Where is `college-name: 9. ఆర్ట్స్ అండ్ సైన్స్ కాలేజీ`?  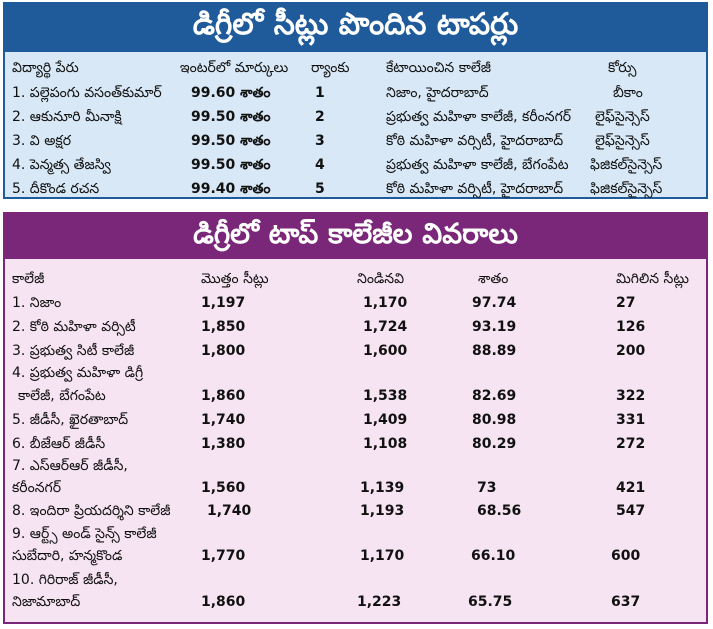 college-name: 9. ఆర్ట్స్ అండ్ సైన్స్ కాలేజీ is located at coordinates (84, 534).